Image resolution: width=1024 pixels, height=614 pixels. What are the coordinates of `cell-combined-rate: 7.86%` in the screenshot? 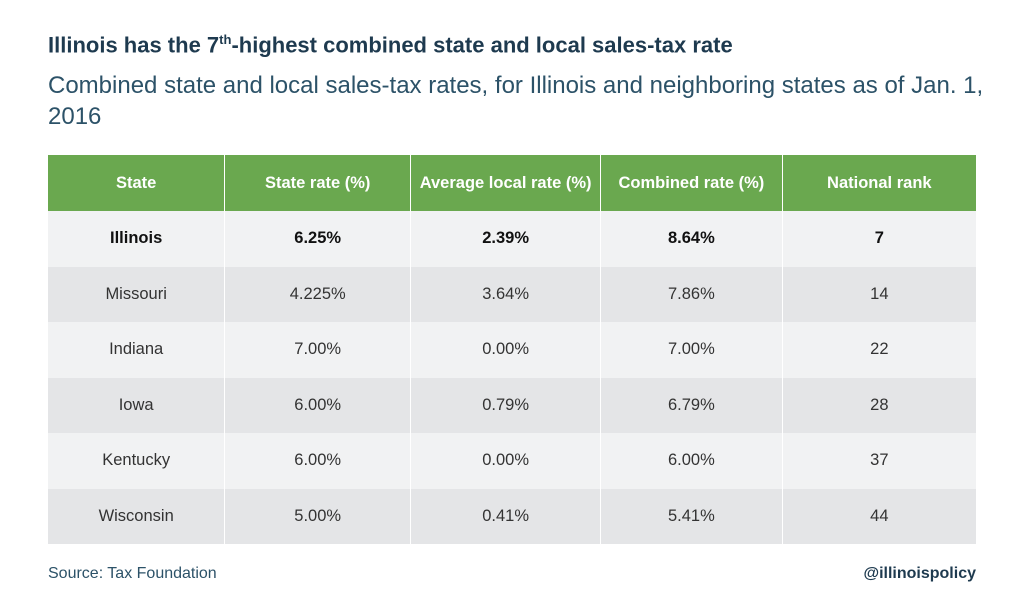 It's located at (691, 294).